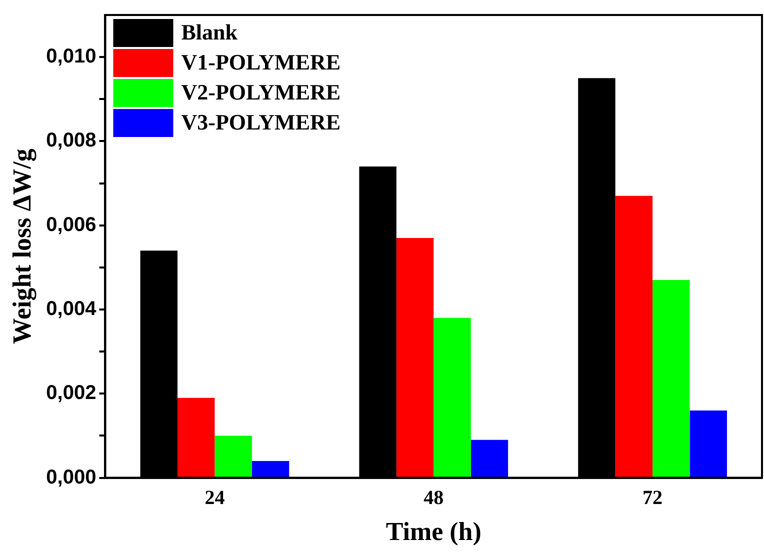  Describe the element at coordinates (214, 497) in the screenshot. I see `x-tick-label: 24` at that location.